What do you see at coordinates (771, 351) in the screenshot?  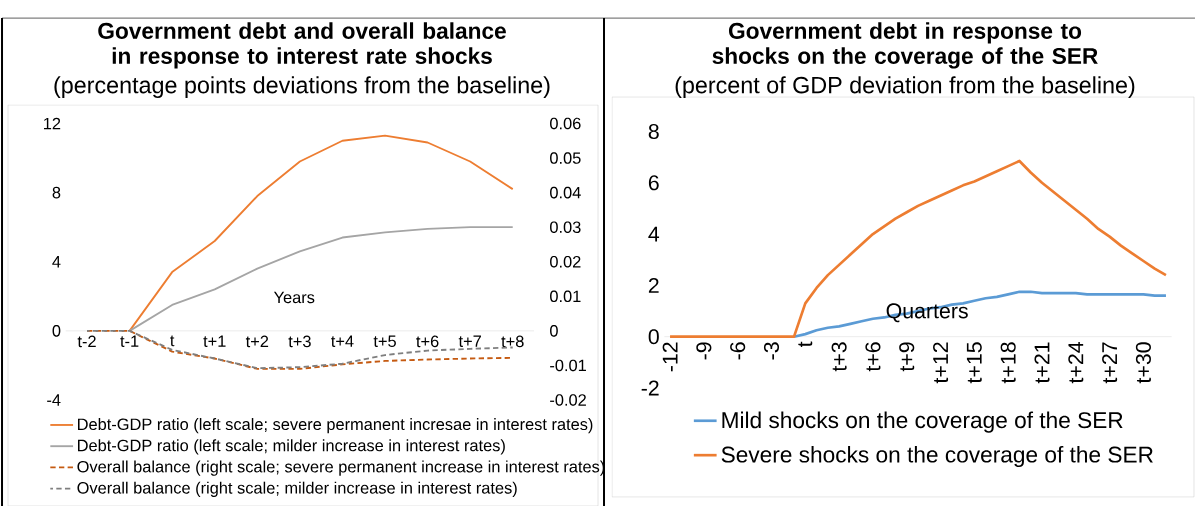 I see `x-tick-label: -3` at bounding box center [771, 351].